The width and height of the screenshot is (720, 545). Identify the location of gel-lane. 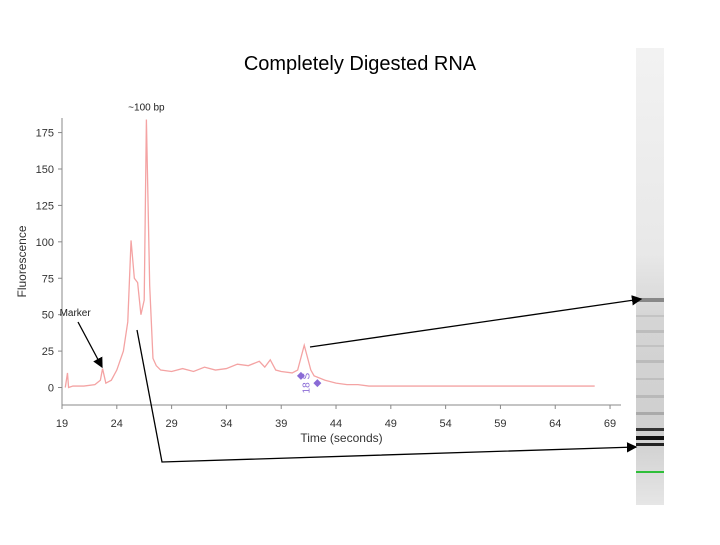
(650, 276).